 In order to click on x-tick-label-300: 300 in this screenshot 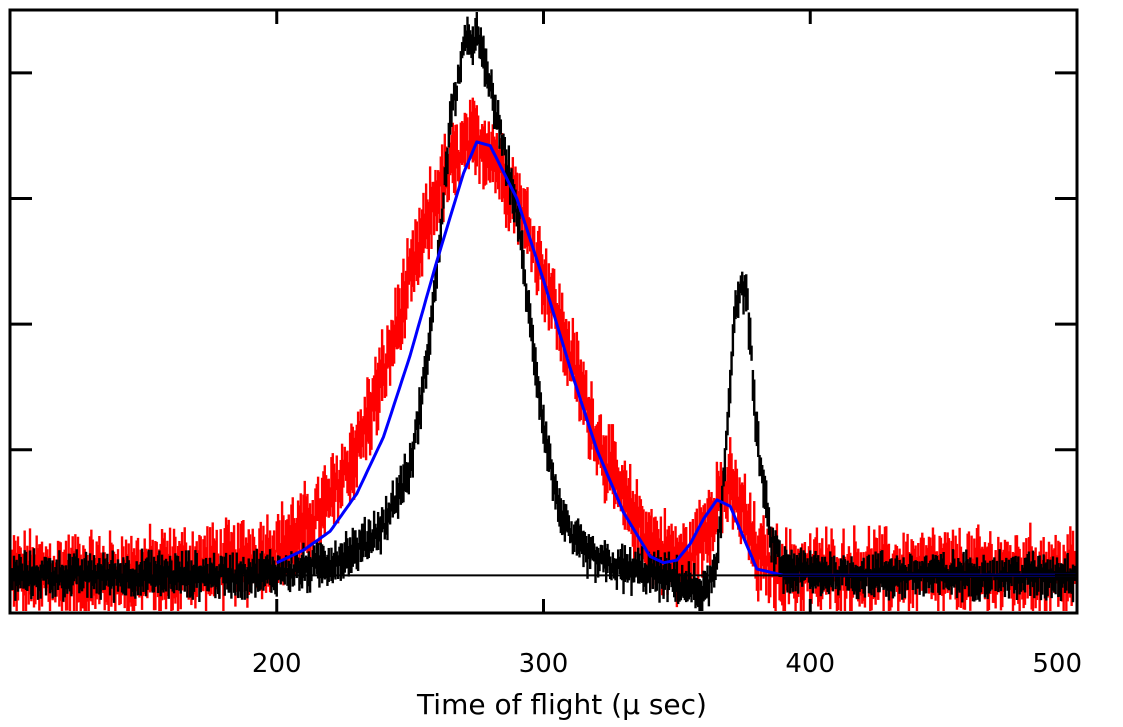, I will do `click(544, 664)`.